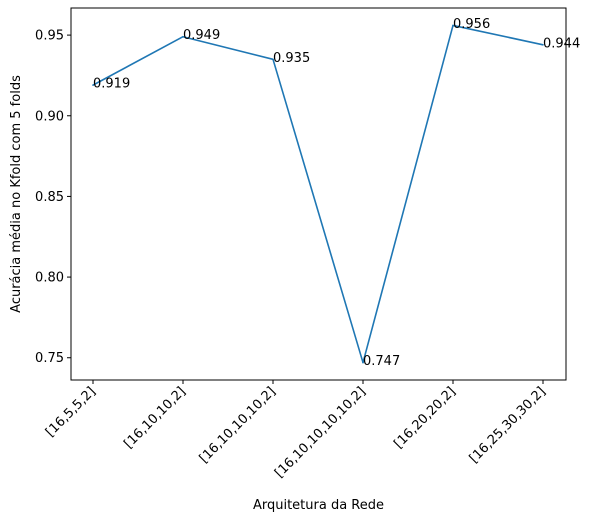 This screenshot has height=520, width=596. I want to click on y-tick-label: 0.90, so click(49, 116).